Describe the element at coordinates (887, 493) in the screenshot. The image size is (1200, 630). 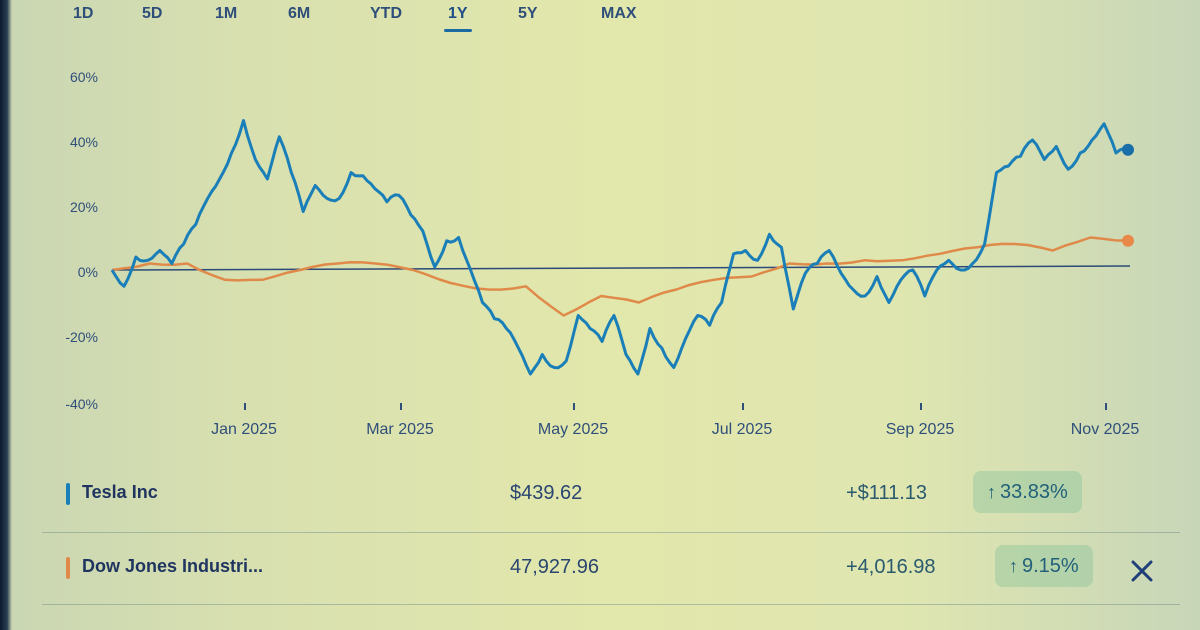
I see `price-change: +$111.13` at that location.